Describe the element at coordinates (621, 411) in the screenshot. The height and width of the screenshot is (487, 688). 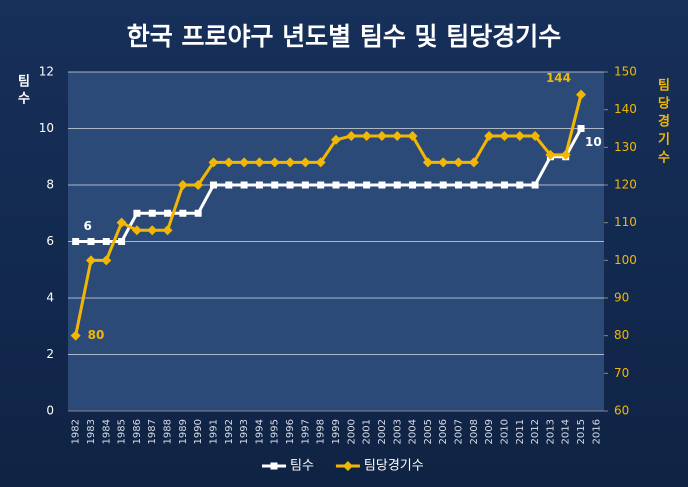
I see `y2-tick-label: 60` at that location.